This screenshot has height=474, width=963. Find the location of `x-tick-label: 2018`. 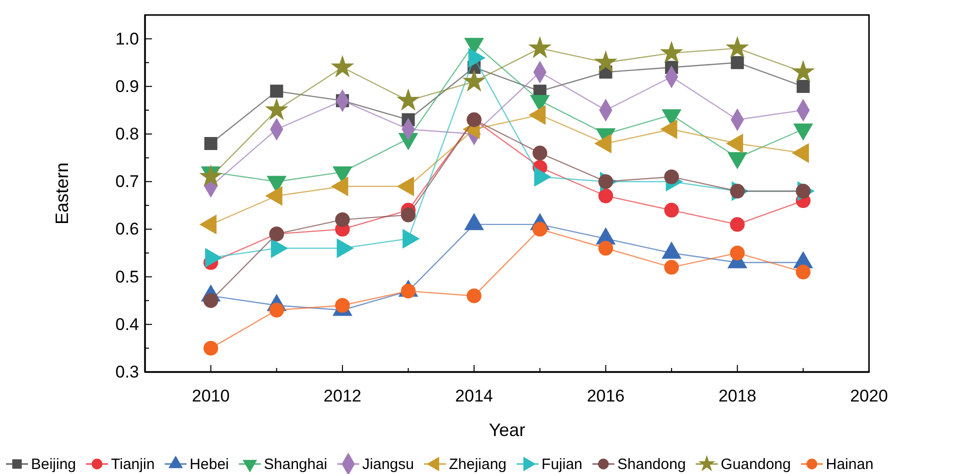

x-tick-label: 2018 is located at coordinates (737, 396).